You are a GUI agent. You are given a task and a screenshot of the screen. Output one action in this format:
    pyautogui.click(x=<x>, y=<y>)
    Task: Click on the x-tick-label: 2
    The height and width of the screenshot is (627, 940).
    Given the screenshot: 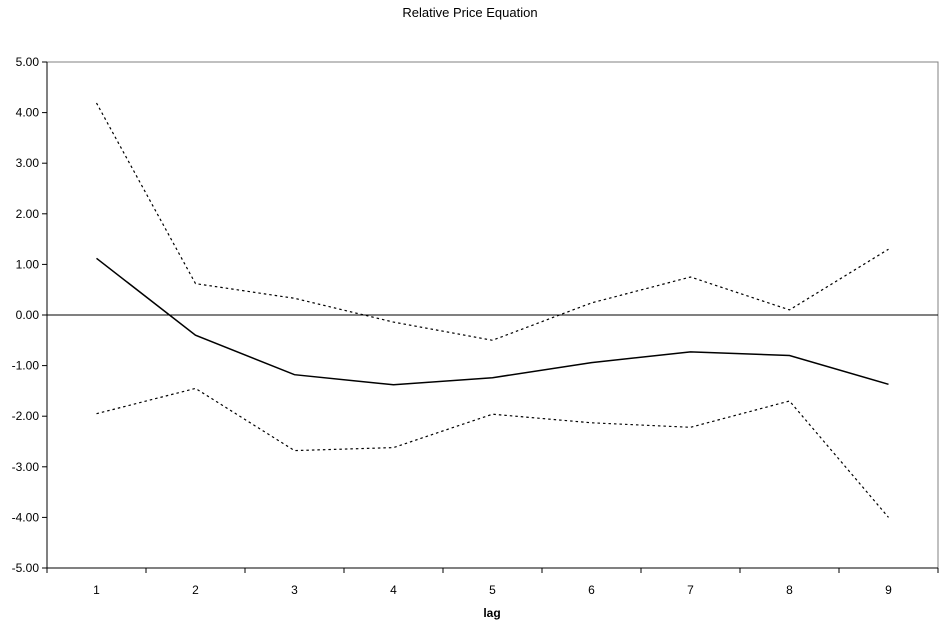 What is the action you would take?
    pyautogui.click(x=195, y=590)
    